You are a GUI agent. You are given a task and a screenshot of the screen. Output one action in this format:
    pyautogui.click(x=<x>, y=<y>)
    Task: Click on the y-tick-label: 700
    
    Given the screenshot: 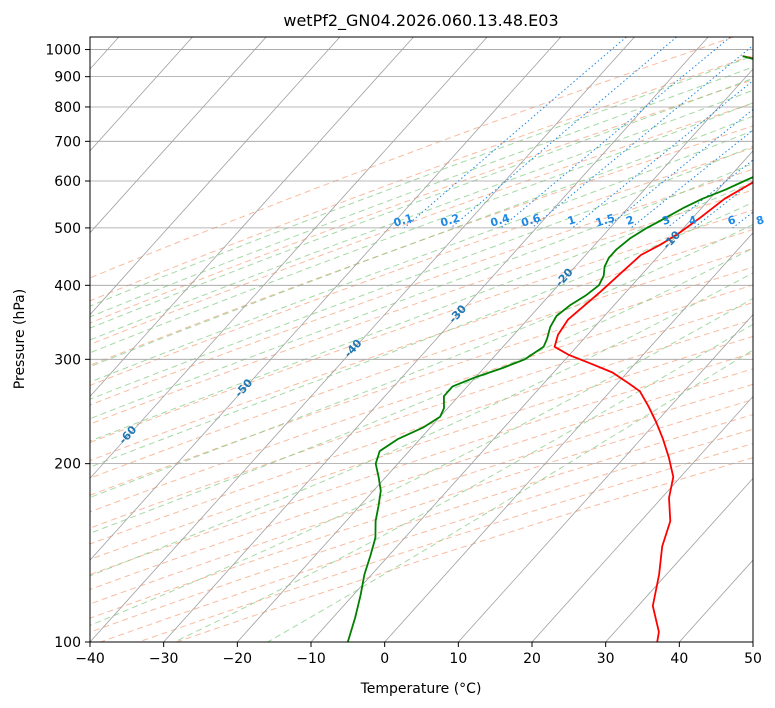 What is the action you would take?
    pyautogui.click(x=67, y=142)
    